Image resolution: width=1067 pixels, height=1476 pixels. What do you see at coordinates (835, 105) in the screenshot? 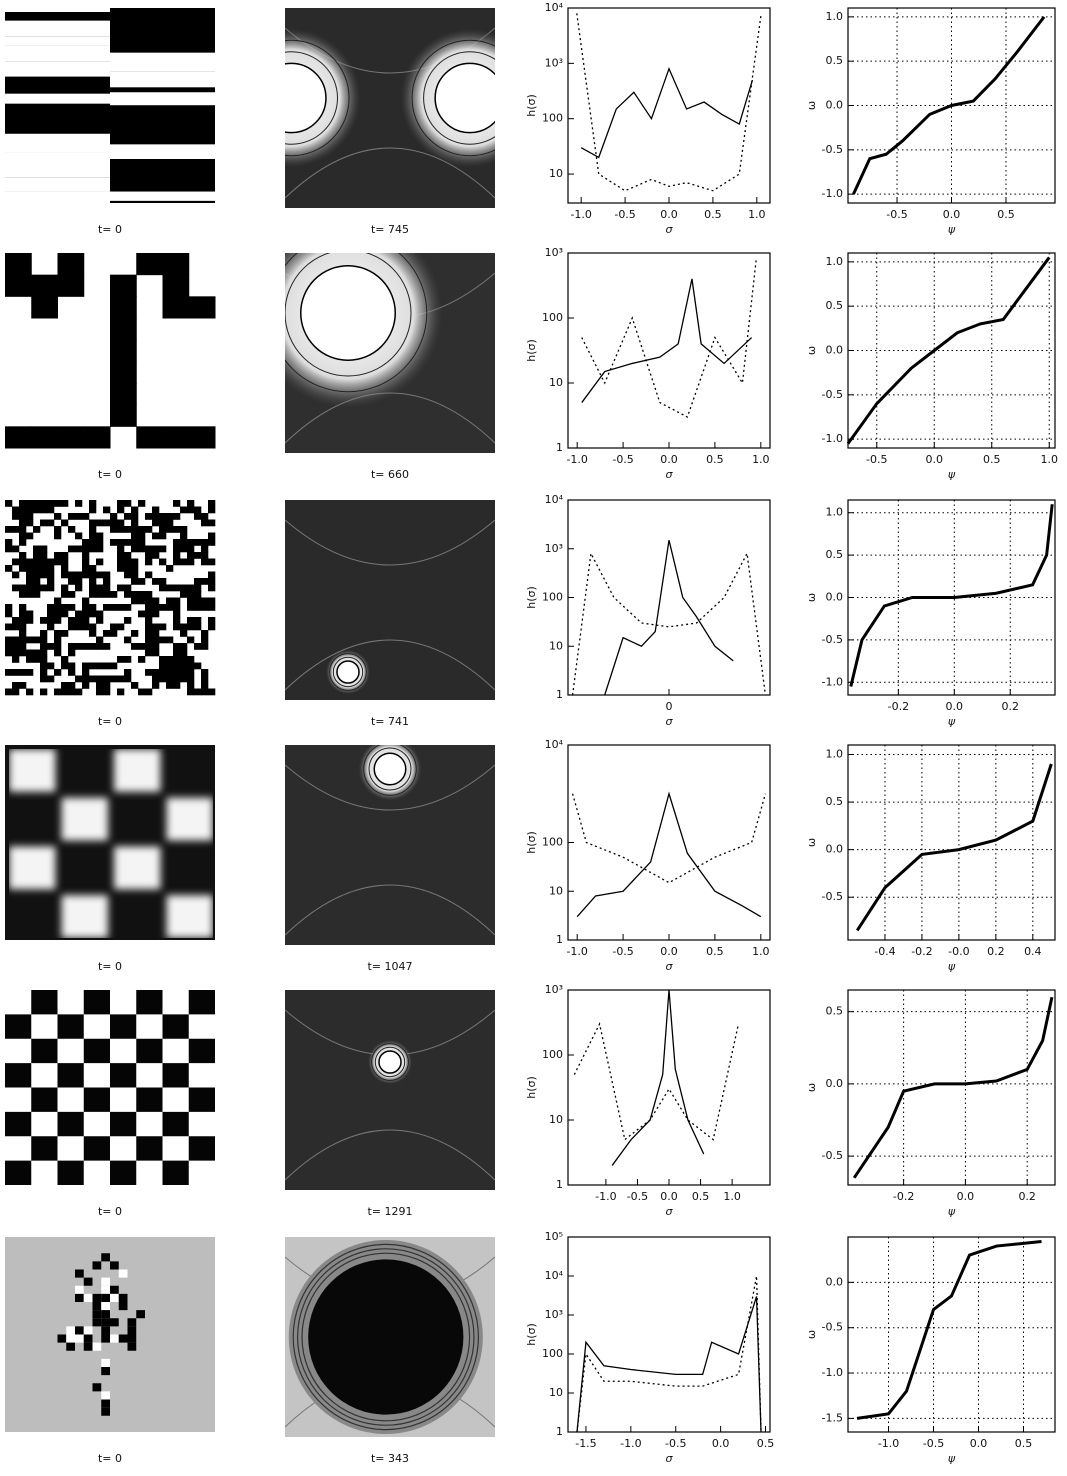
I see `y-tick-label: 0.0` at bounding box center [835, 105].